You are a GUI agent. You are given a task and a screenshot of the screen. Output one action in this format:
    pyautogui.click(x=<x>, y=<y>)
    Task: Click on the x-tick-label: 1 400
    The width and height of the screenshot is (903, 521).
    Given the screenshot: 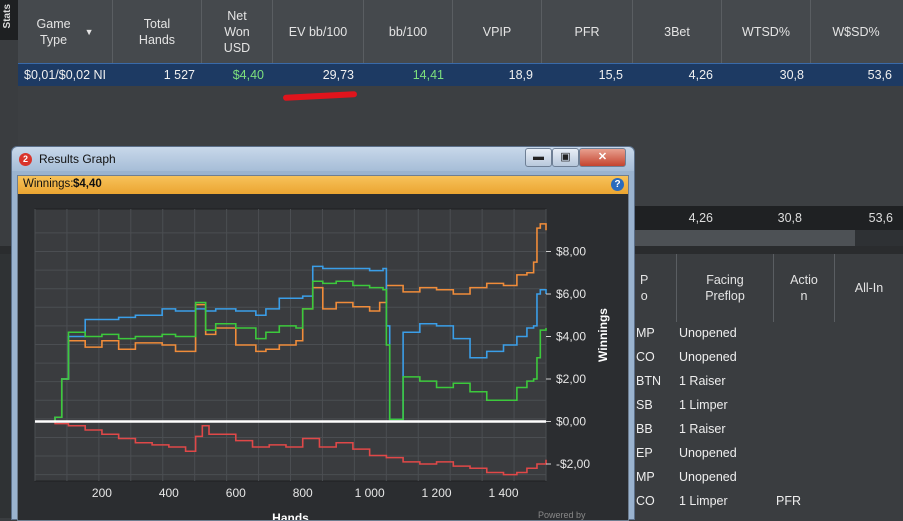 What is the action you would take?
    pyautogui.click(x=503, y=493)
    